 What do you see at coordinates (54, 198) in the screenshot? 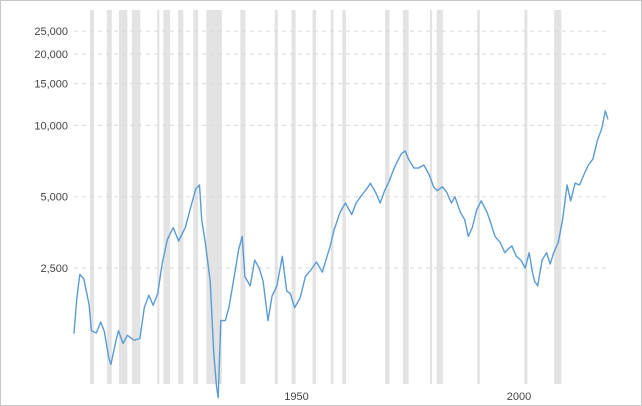
I see `y-tick-label: 5,000` at bounding box center [54, 198].